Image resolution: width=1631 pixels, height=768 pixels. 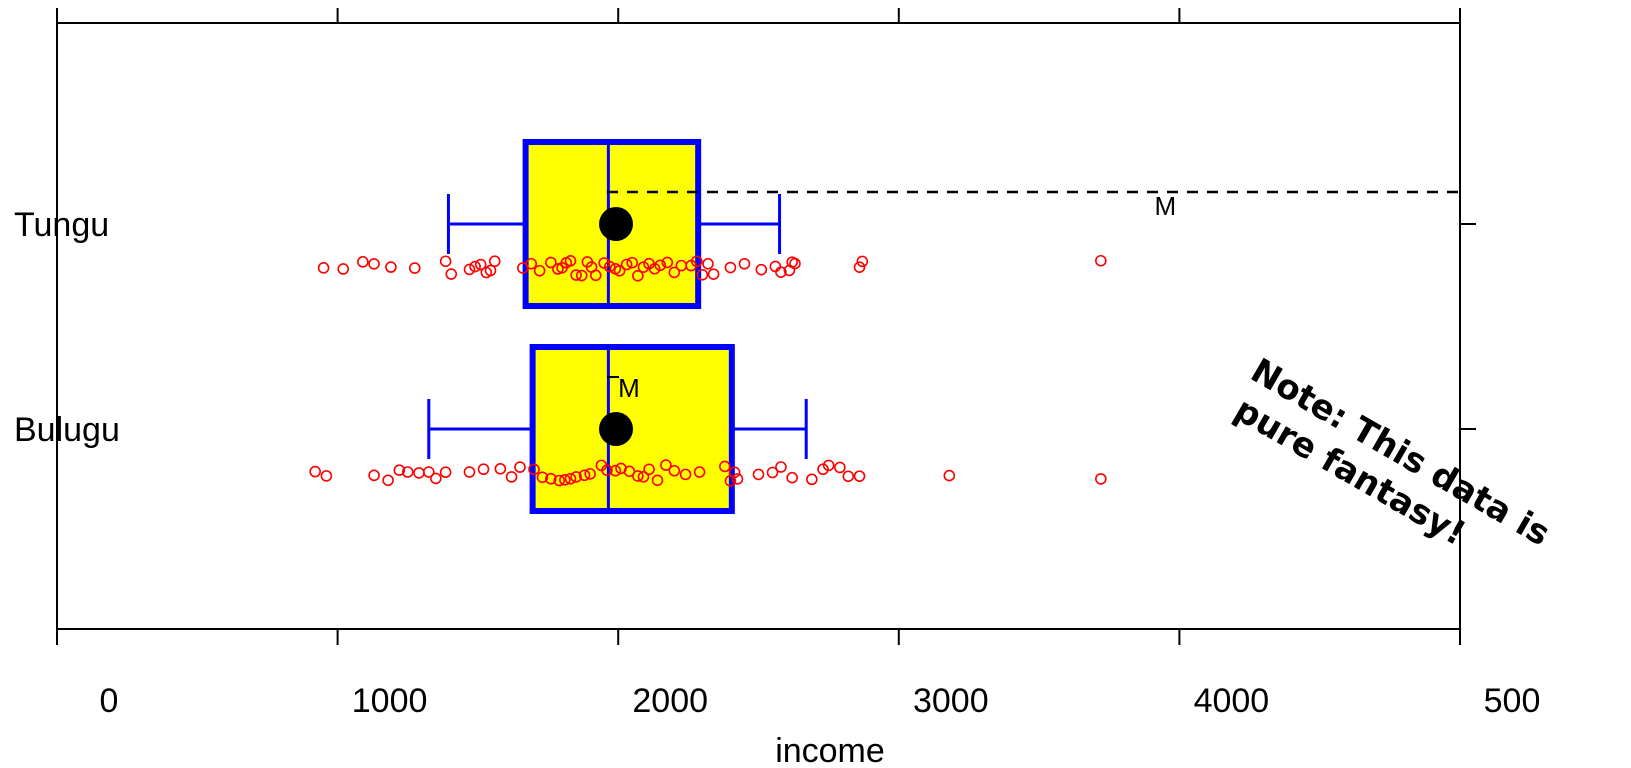 What do you see at coordinates (830, 750) in the screenshot?
I see `x-axis-label: income` at bounding box center [830, 750].